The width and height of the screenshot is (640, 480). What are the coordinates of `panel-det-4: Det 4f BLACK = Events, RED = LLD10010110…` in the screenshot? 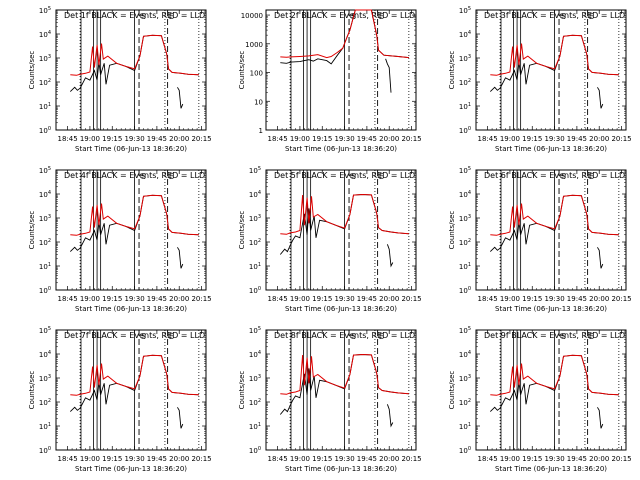 It's located at (120, 239).